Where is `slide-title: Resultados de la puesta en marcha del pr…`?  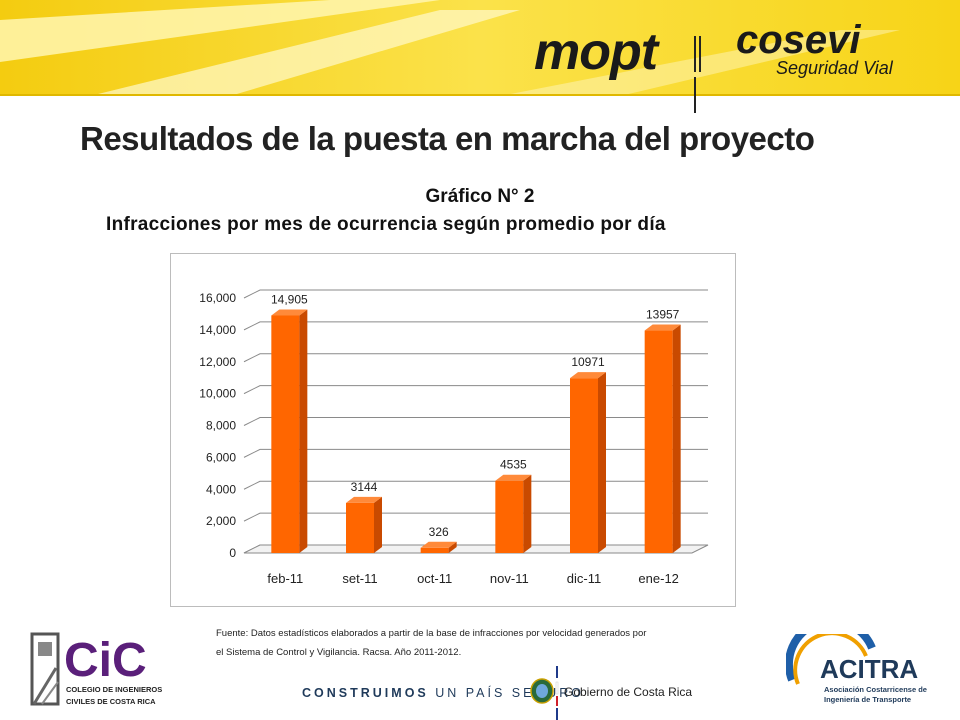 slide-title: Resultados de la puesta en marcha del pr… is located at coordinates (447, 138).